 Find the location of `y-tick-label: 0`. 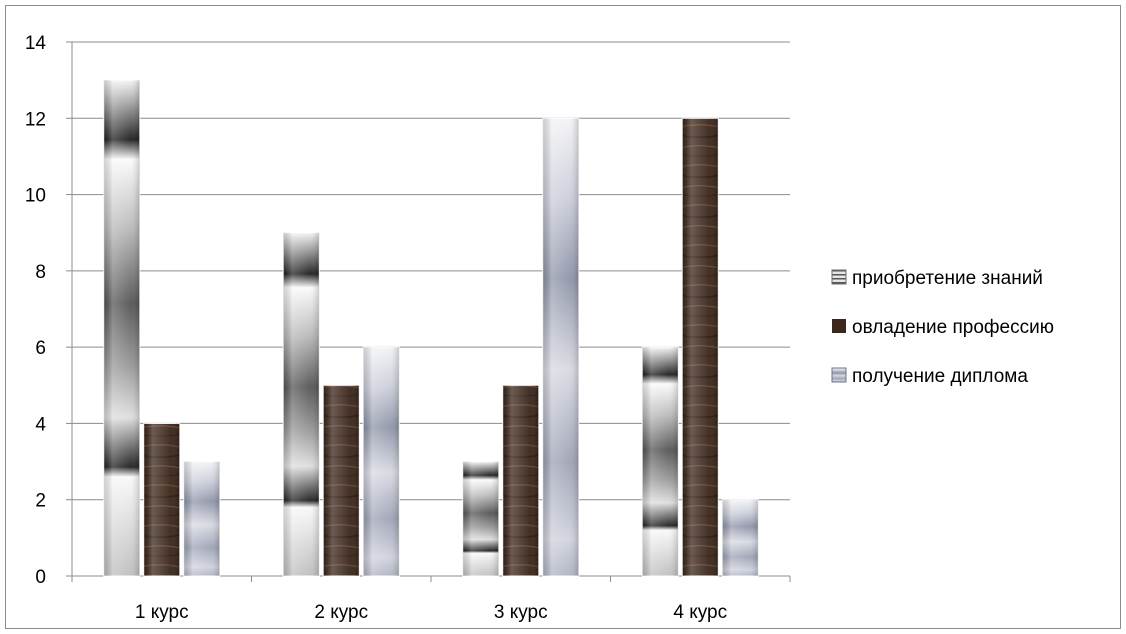

y-tick-label: 0 is located at coordinates (40, 577).